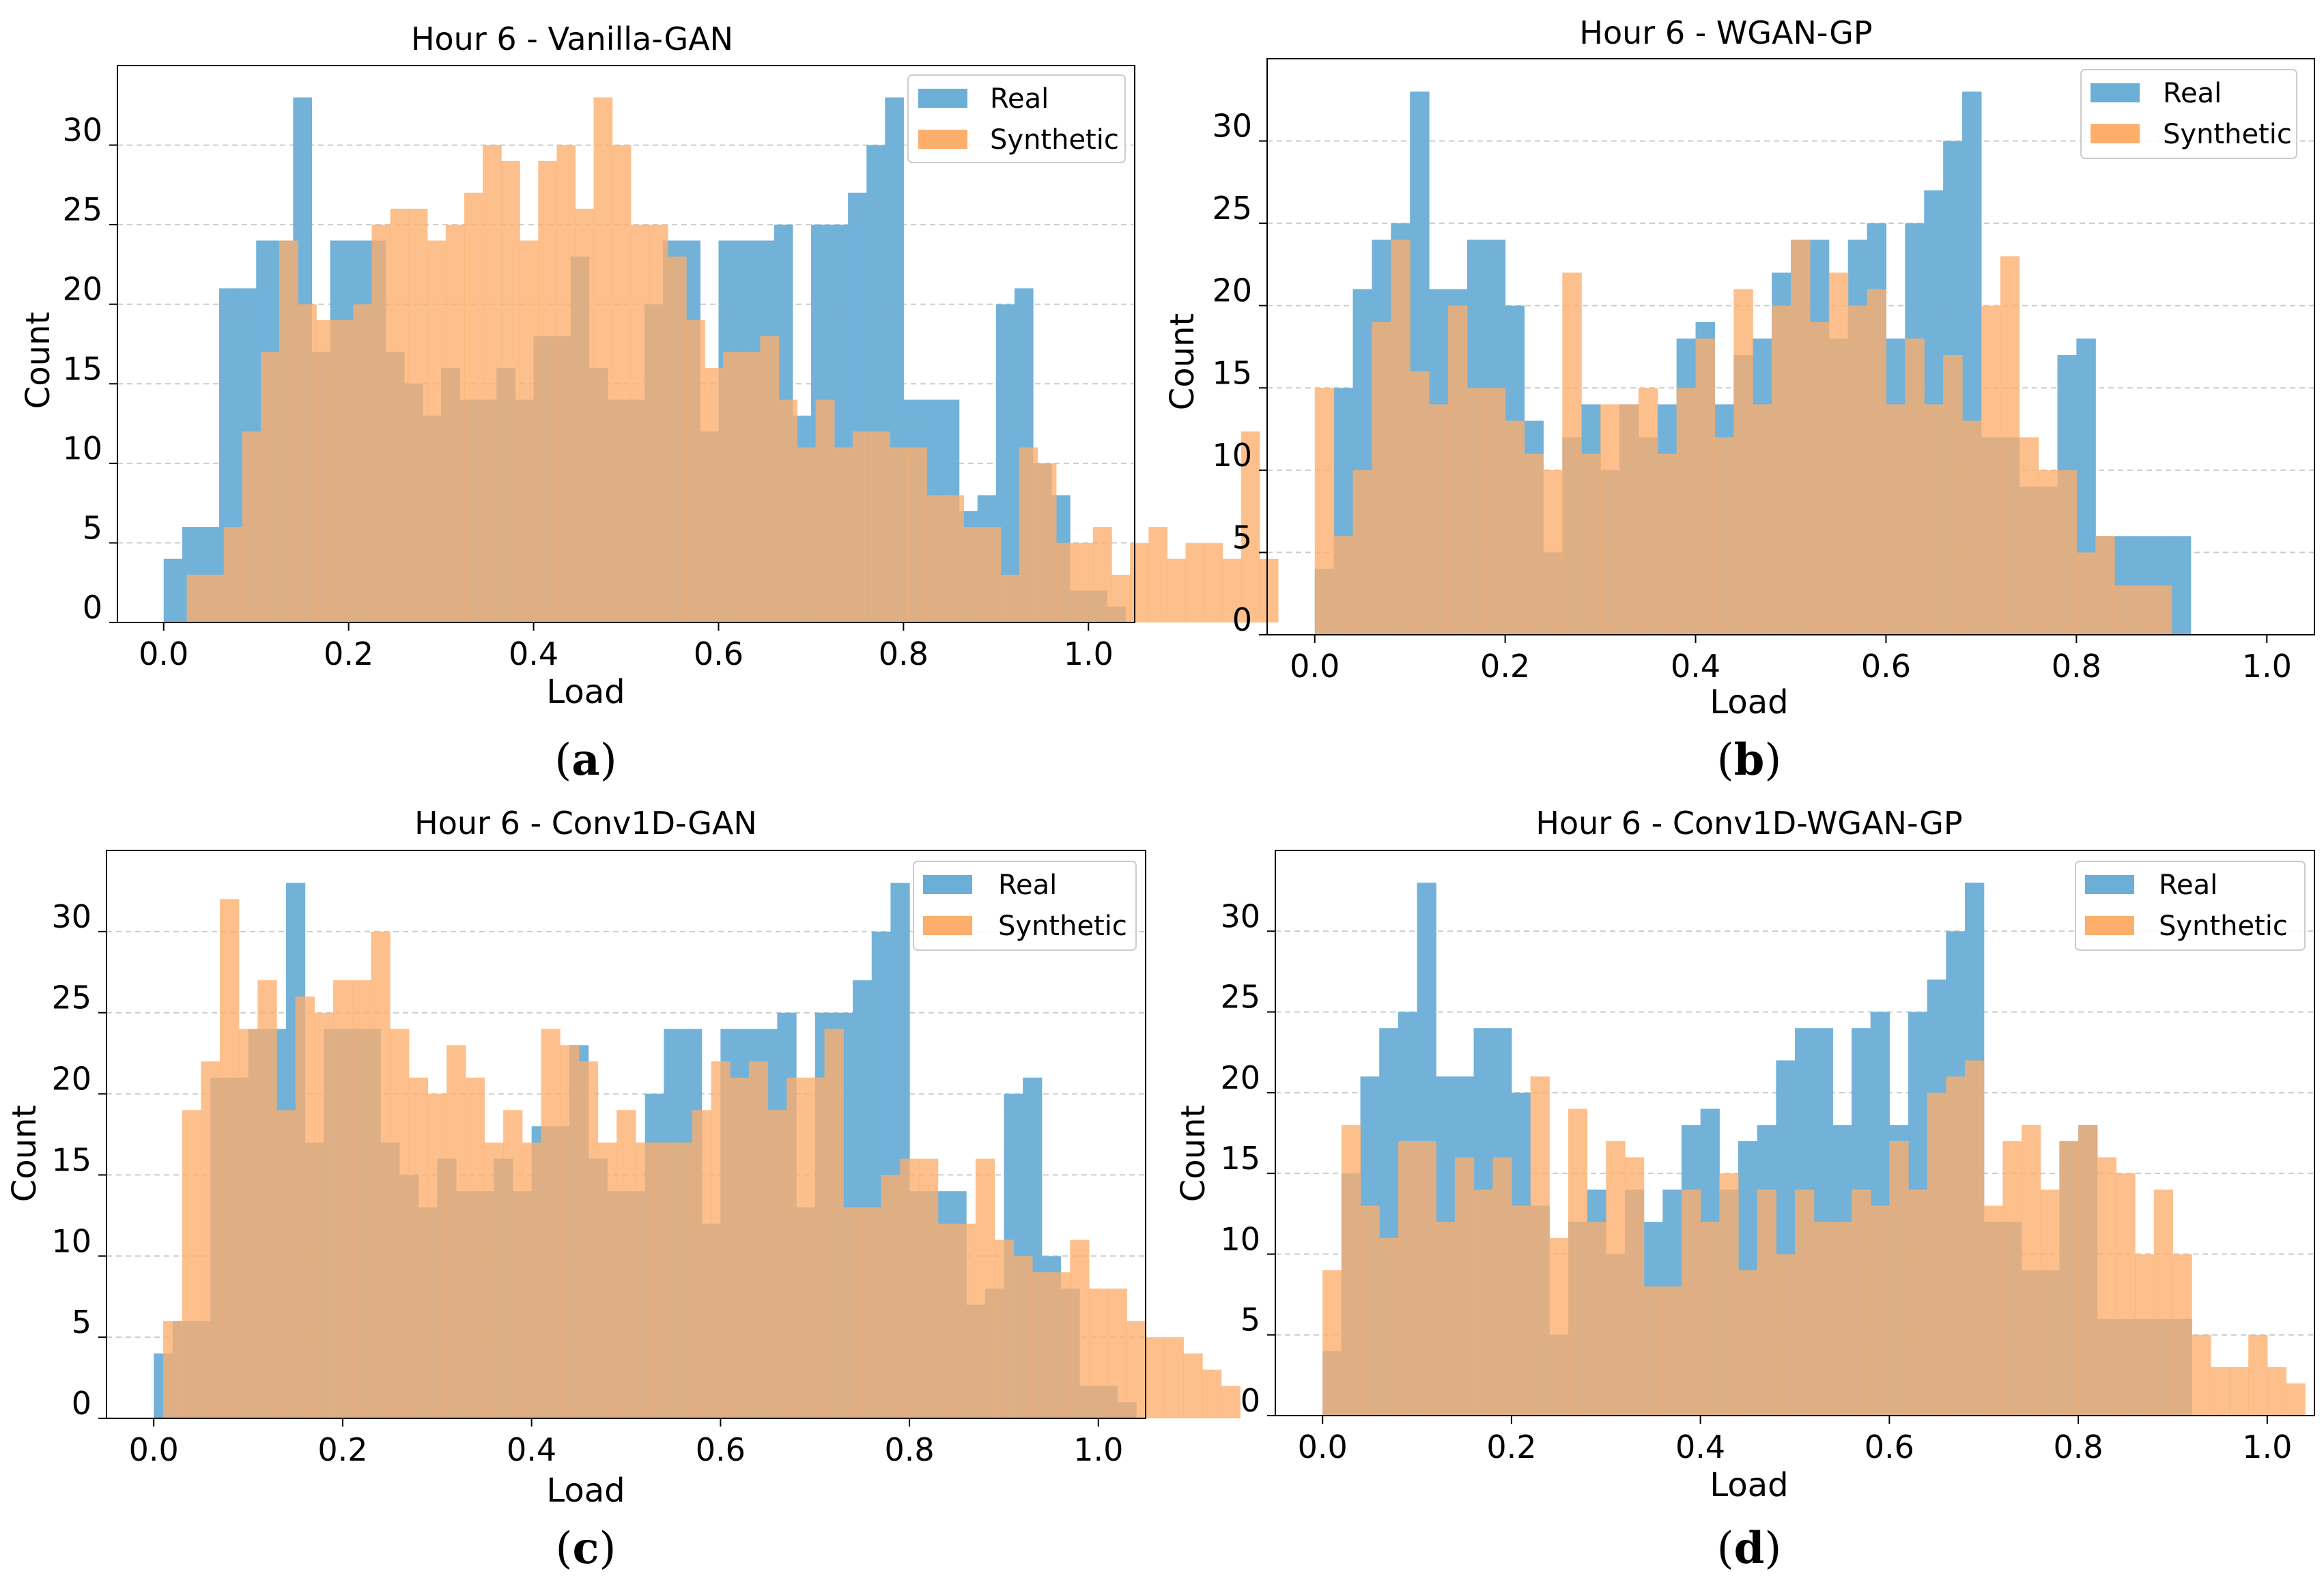 This screenshot has width=2324, height=1576. What do you see at coordinates (1700, 1447) in the screenshot?
I see `x-tick-label: 0.4` at bounding box center [1700, 1447].